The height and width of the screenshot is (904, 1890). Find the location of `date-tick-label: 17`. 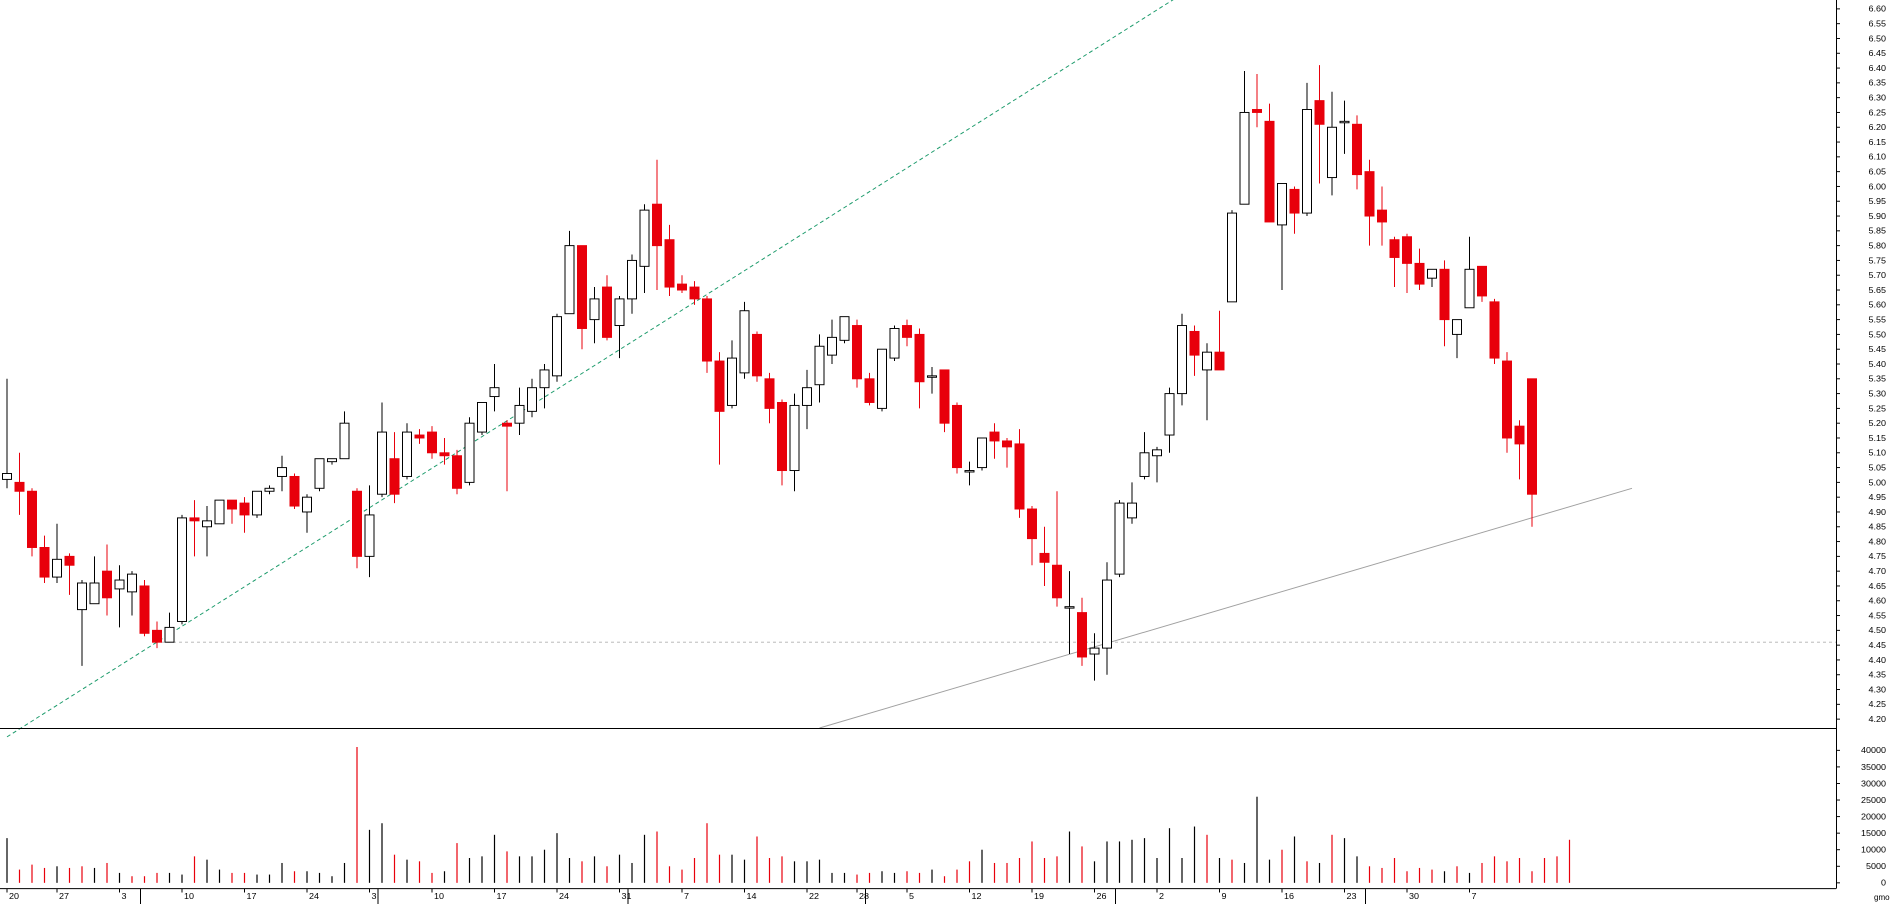

date-tick-label: 17 is located at coordinates (501, 896).